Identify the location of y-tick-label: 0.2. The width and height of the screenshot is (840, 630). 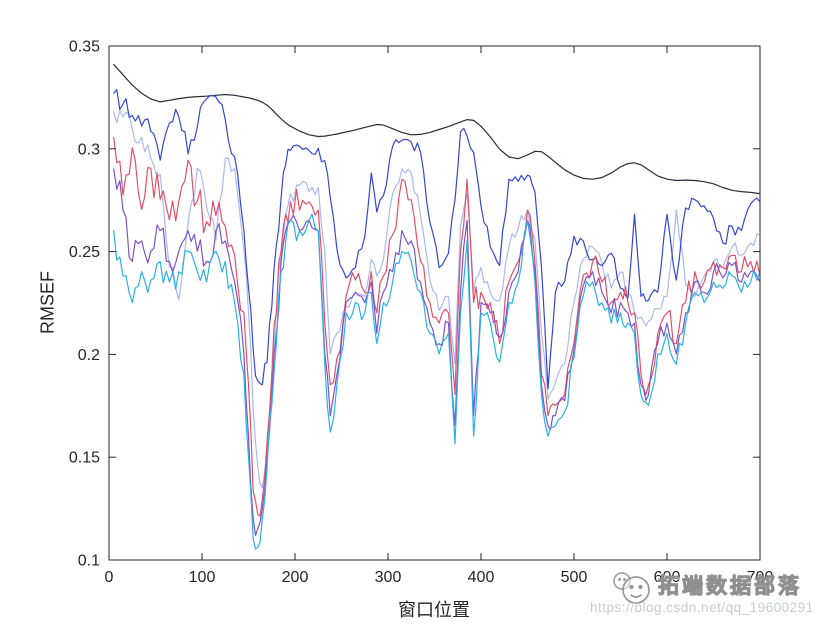
(89, 355).